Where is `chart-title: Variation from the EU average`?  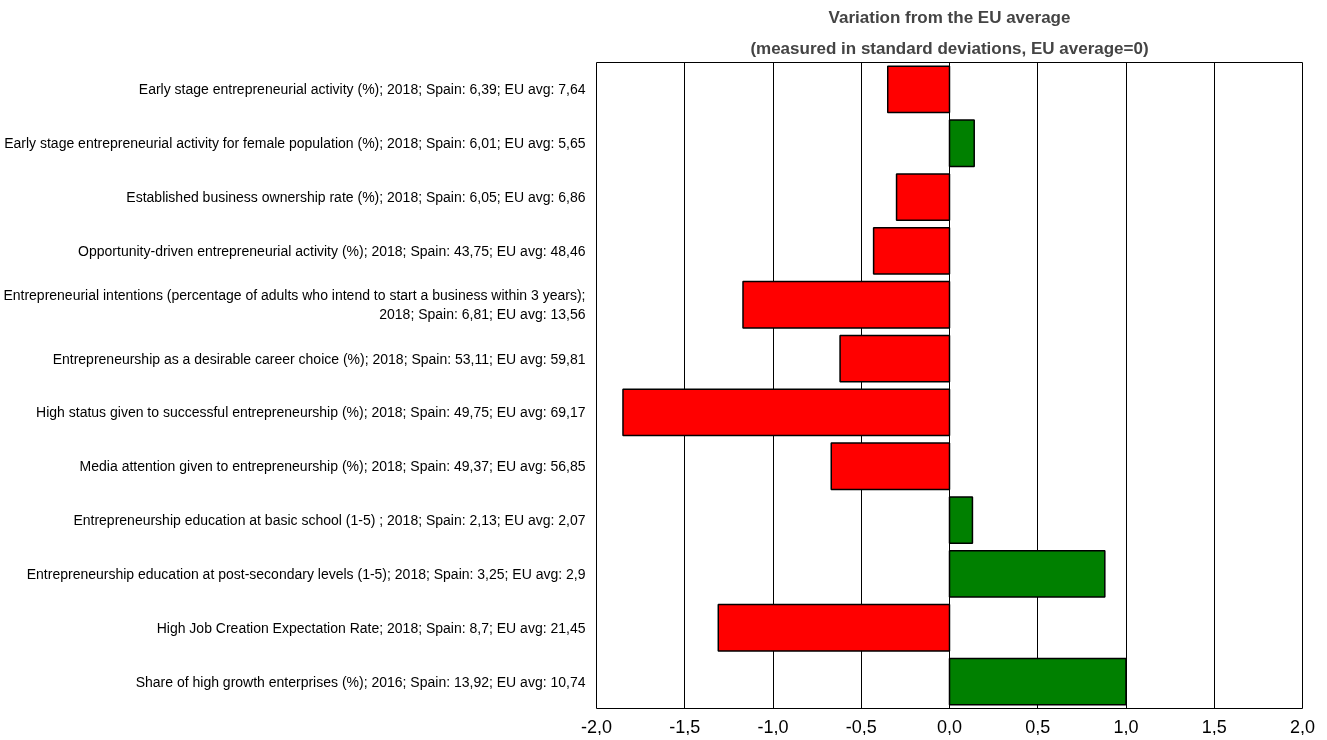 chart-title: Variation from the EU average is located at coordinates (949, 17).